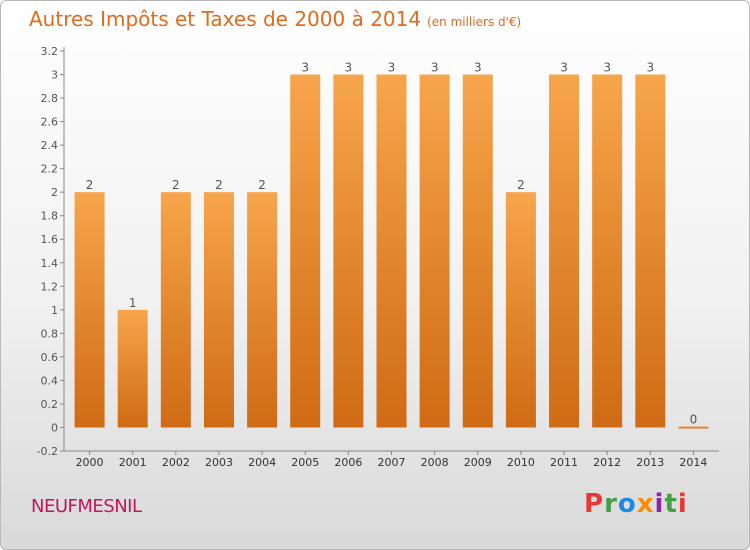 Image resolution: width=750 pixels, height=550 pixels. What do you see at coordinates (225, 19) in the screenshot?
I see `chart-title-text: Autres Impôts et Taxes de 2000 à 2014` at bounding box center [225, 19].